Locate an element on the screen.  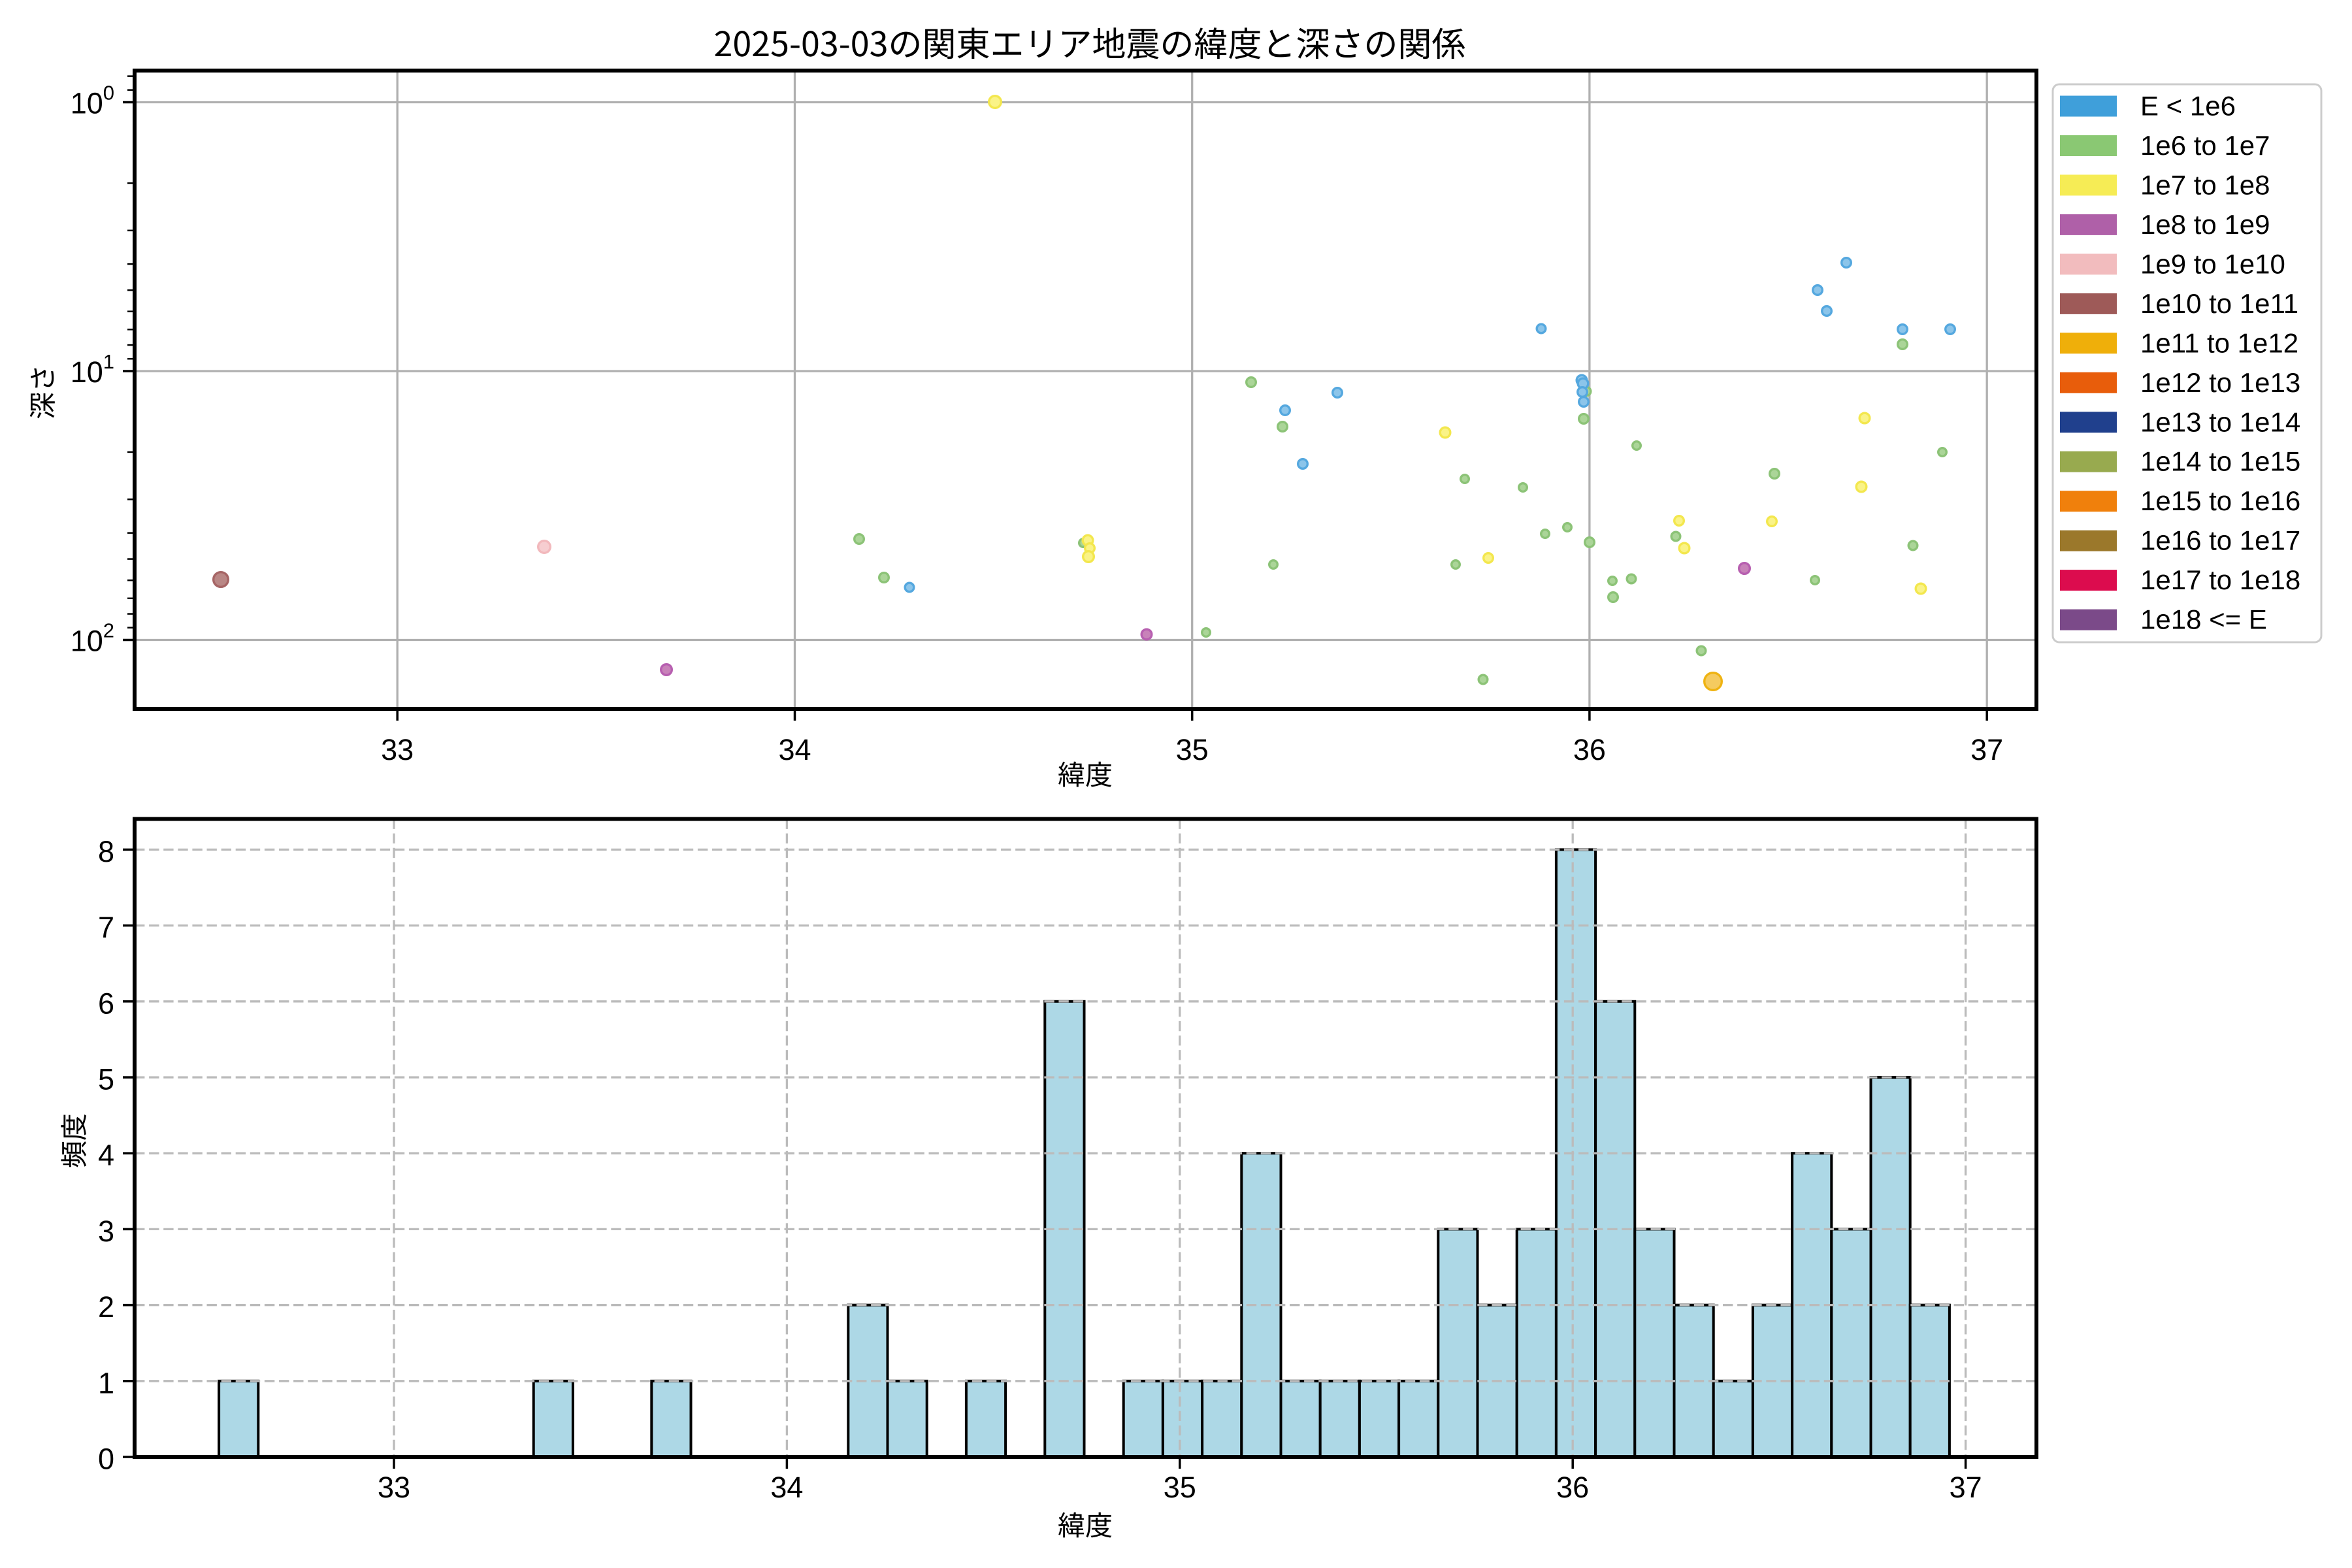
svg-text: 101 is located at coordinates (92, 369).